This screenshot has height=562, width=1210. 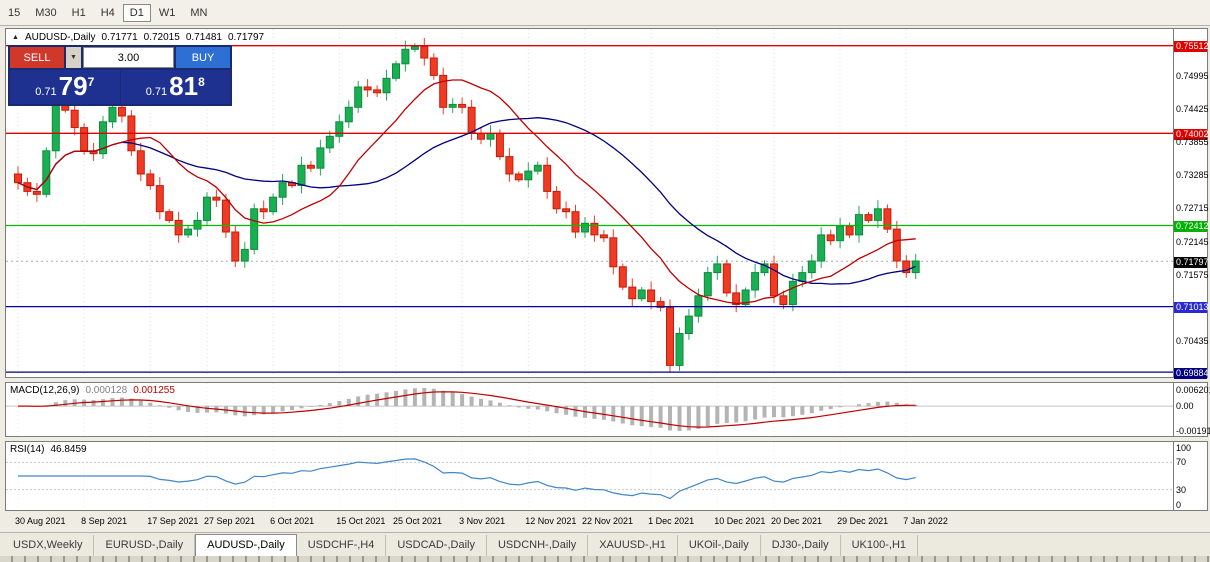 What do you see at coordinates (863, 521) in the screenshot?
I see `date-axis-label: 29 Dec 2021` at bounding box center [863, 521].